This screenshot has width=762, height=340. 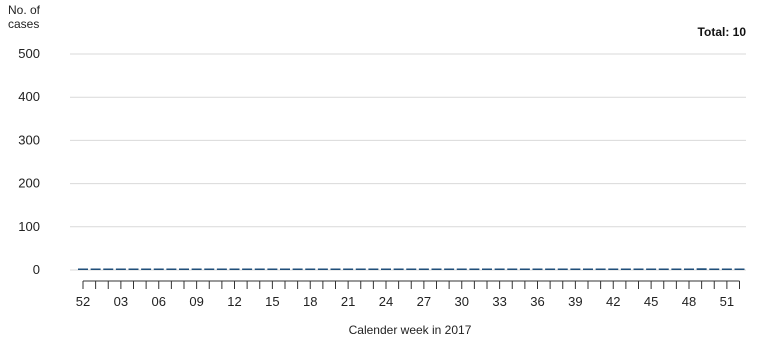 I want to click on x-tick-label: 42, so click(x=613, y=301).